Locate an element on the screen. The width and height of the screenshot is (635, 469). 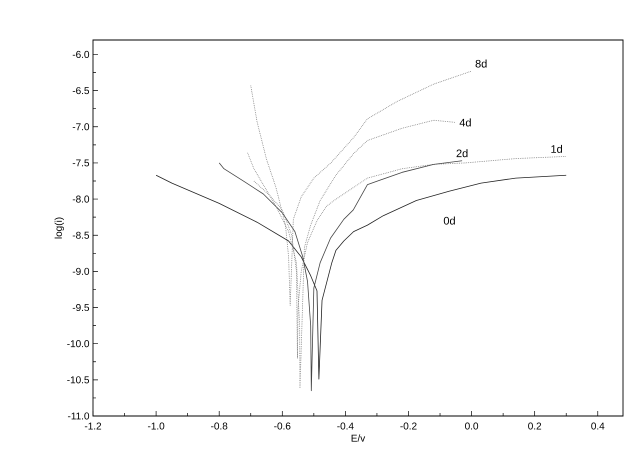
y-tick-label: -9.0 is located at coordinates (81, 271).